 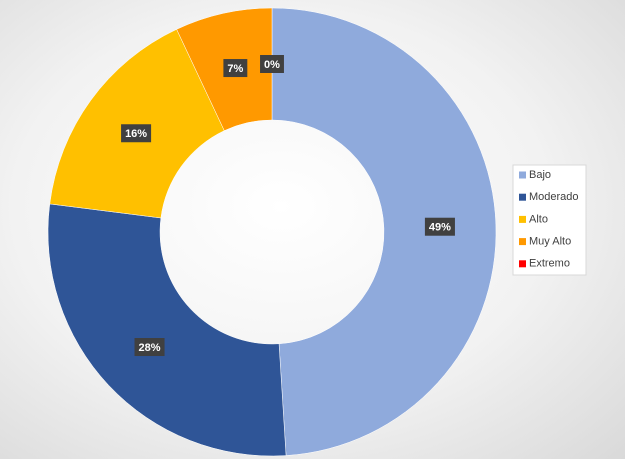 I want to click on data-label: 0%, so click(x=272, y=64).